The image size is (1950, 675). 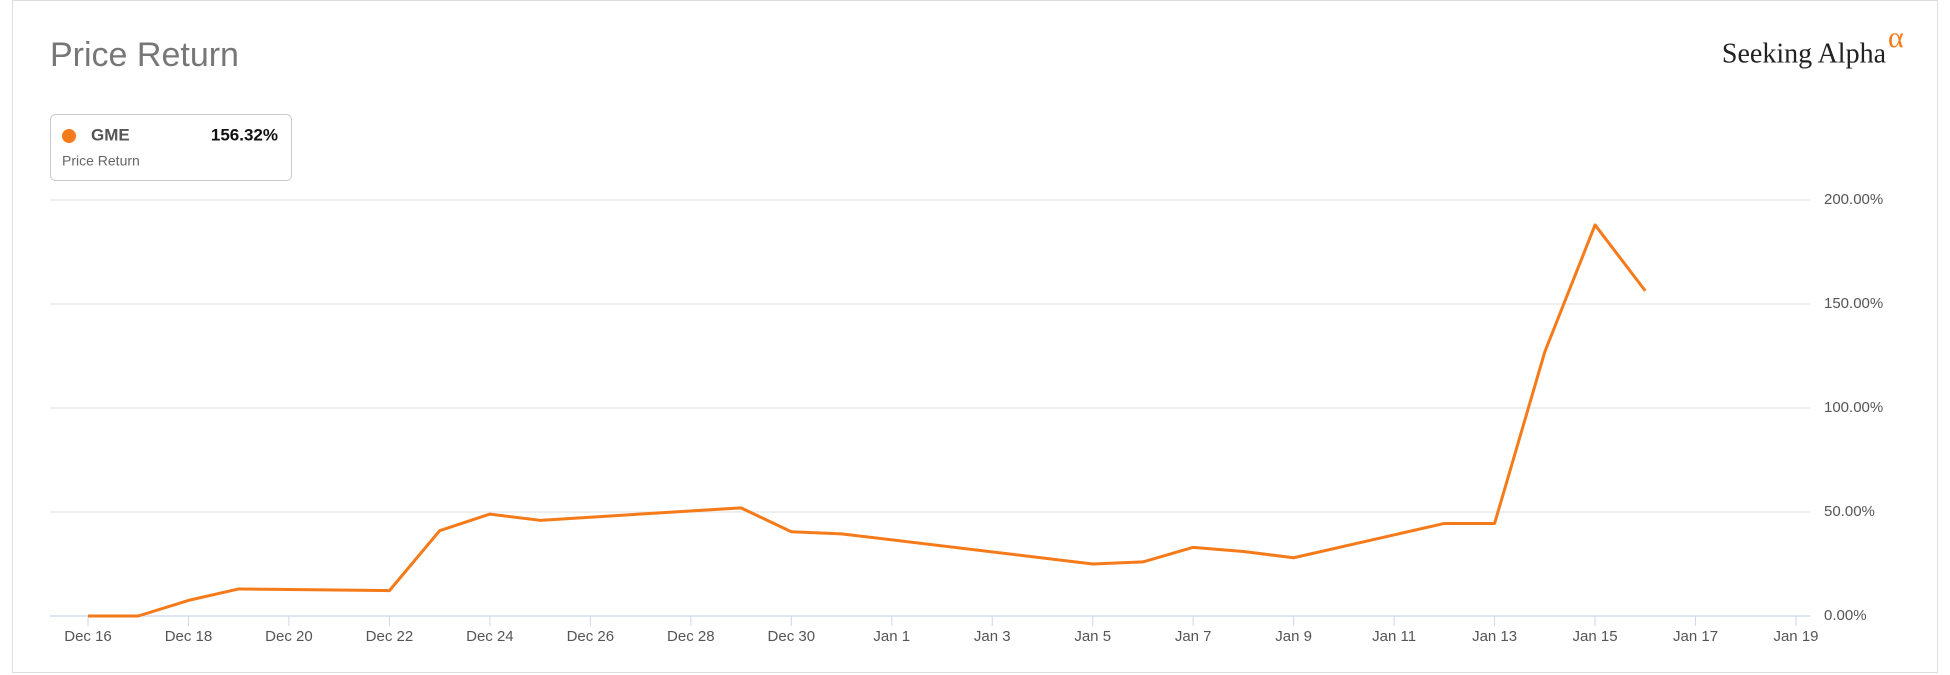 I want to click on y-tick-label: 150.00%, so click(x=1853, y=303).